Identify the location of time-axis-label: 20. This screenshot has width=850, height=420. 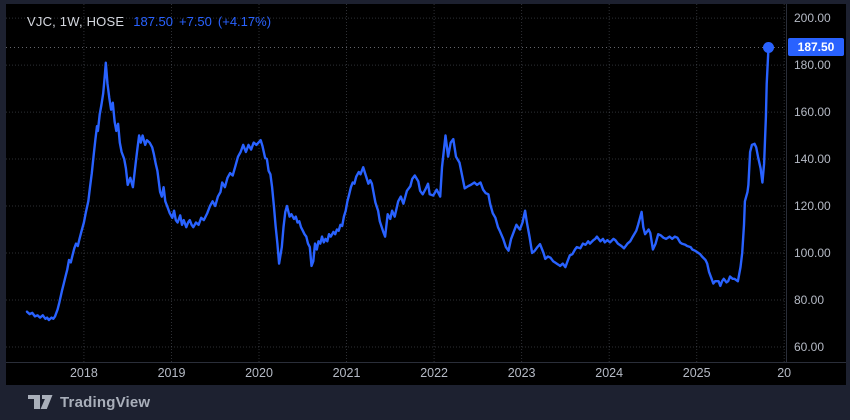
(784, 373).